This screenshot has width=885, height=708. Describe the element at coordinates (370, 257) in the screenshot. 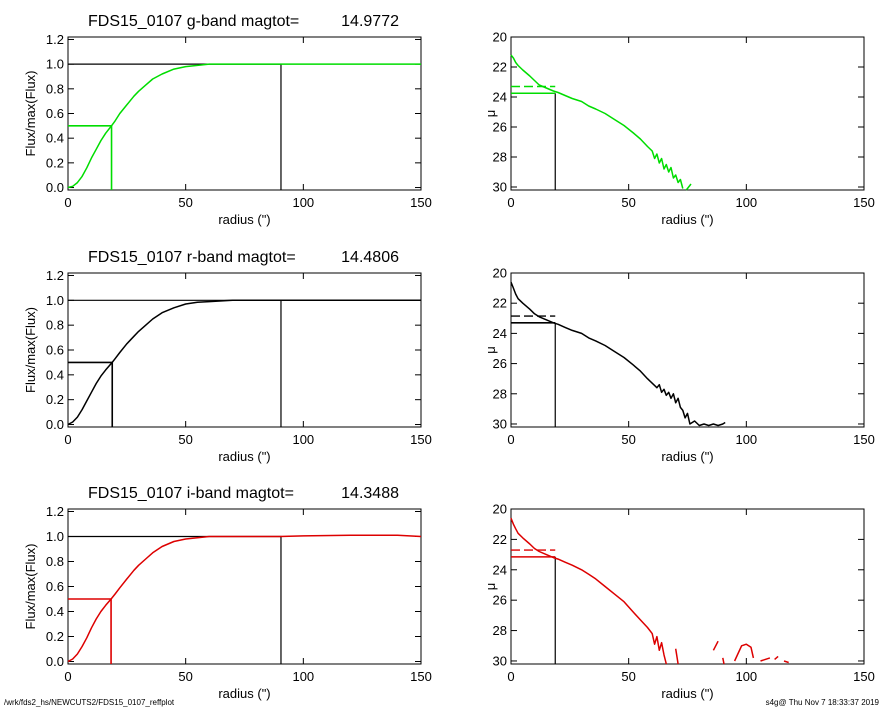

I see `chart-title-value: 14.4806` at that location.